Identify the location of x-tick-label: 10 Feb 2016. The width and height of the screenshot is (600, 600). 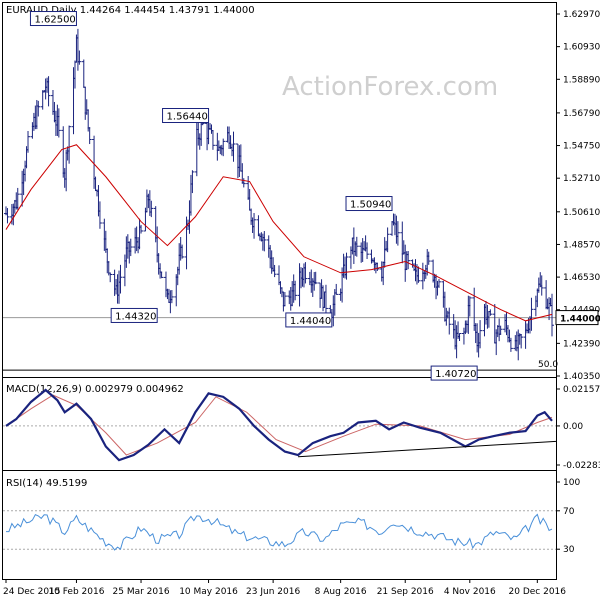
(76, 592).